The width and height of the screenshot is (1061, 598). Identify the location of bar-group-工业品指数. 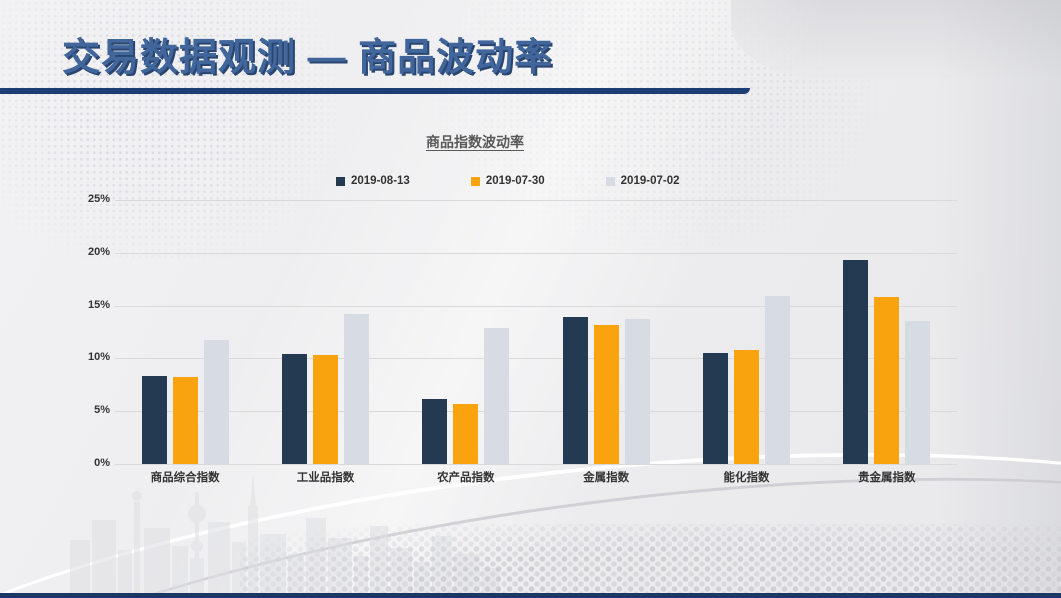
(325, 332).